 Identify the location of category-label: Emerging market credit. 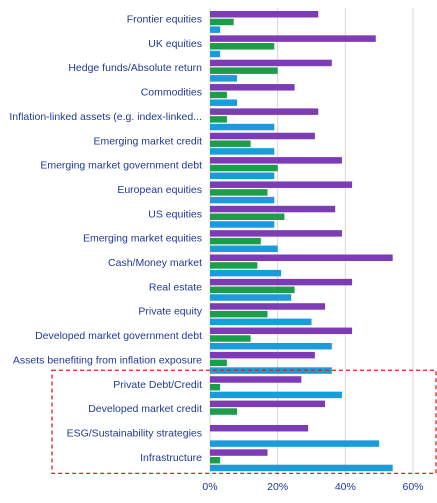
(147, 141).